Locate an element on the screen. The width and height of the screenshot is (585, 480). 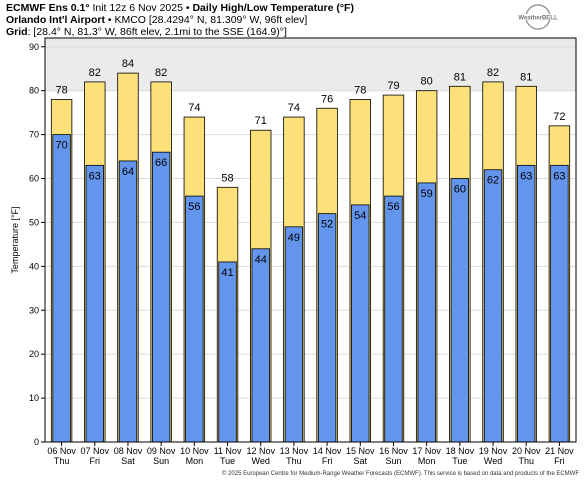
y-tick-label: 70 is located at coordinates (34, 135).